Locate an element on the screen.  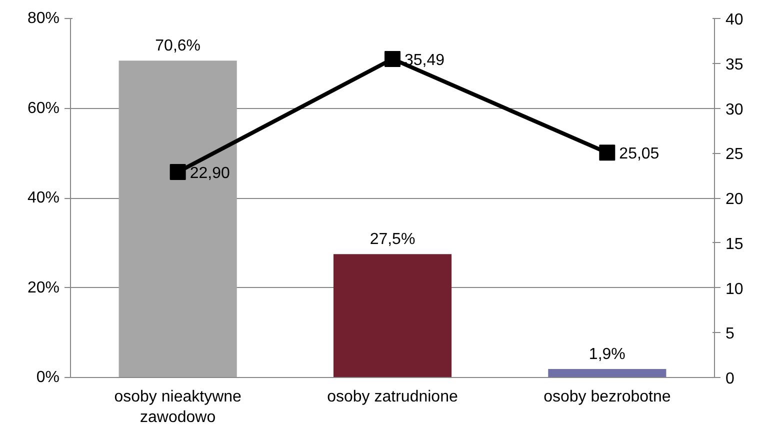
y-tick-label: 80% is located at coordinates (43, 18).